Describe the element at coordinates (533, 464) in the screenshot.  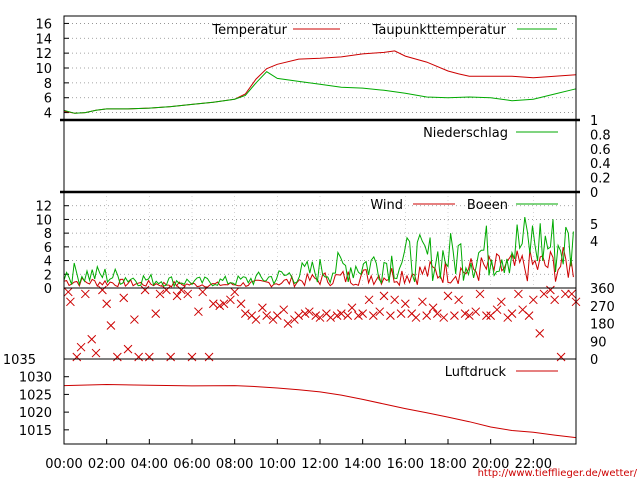
I see `xtick-11: 22:00` at that location.